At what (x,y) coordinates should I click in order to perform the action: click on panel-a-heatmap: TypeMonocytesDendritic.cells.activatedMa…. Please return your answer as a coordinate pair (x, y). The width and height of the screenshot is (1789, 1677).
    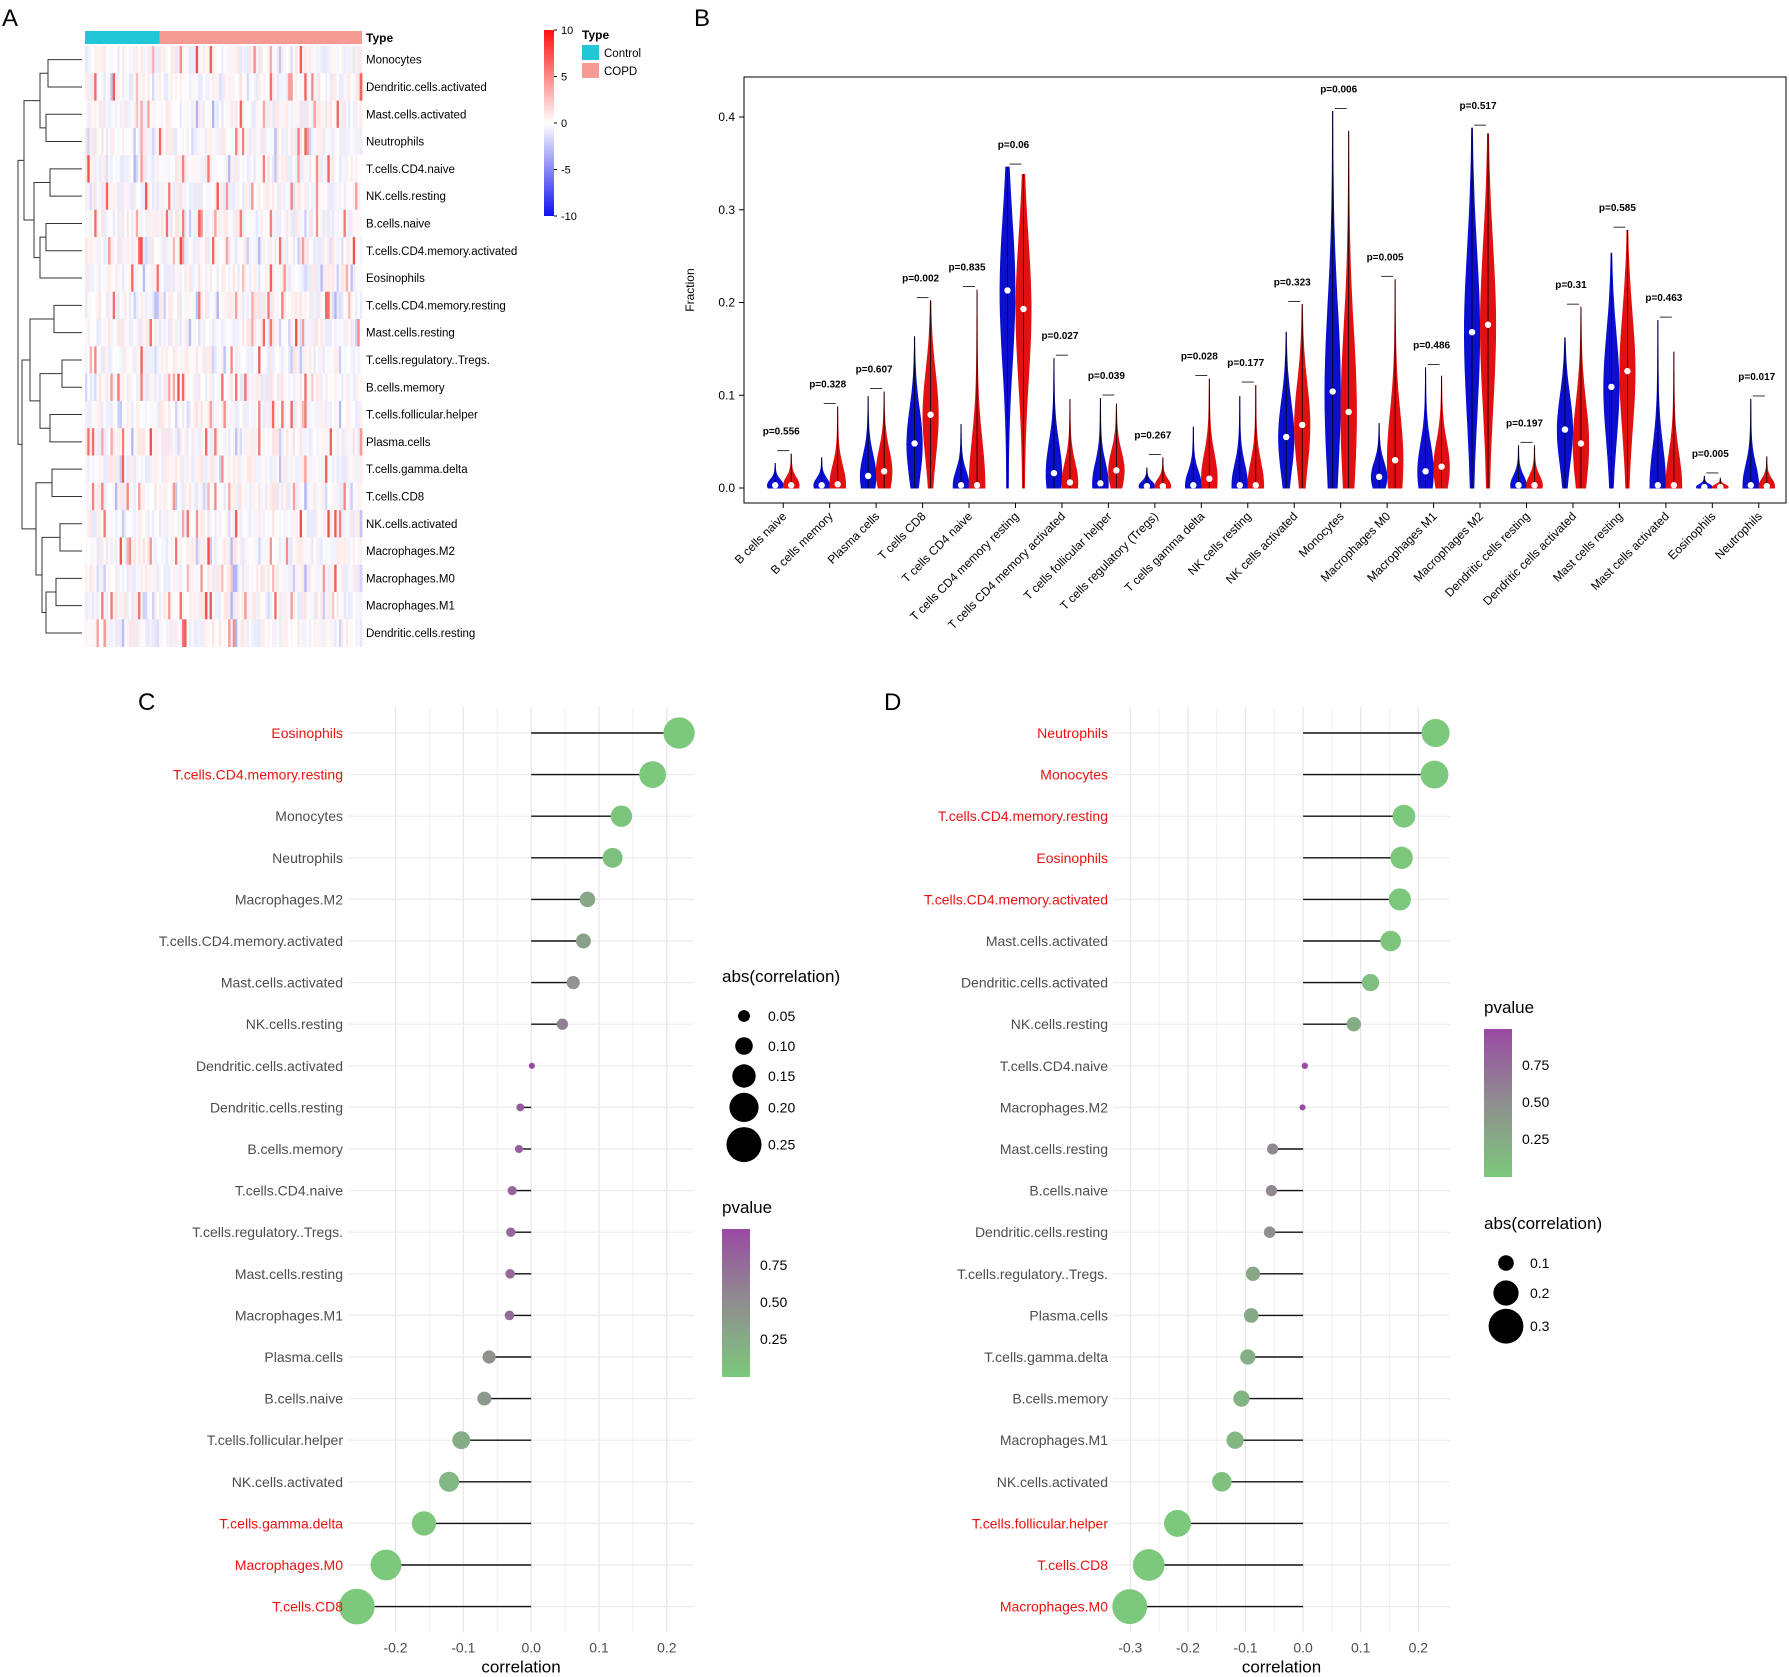
    Looking at the image, I should click on (329, 336).